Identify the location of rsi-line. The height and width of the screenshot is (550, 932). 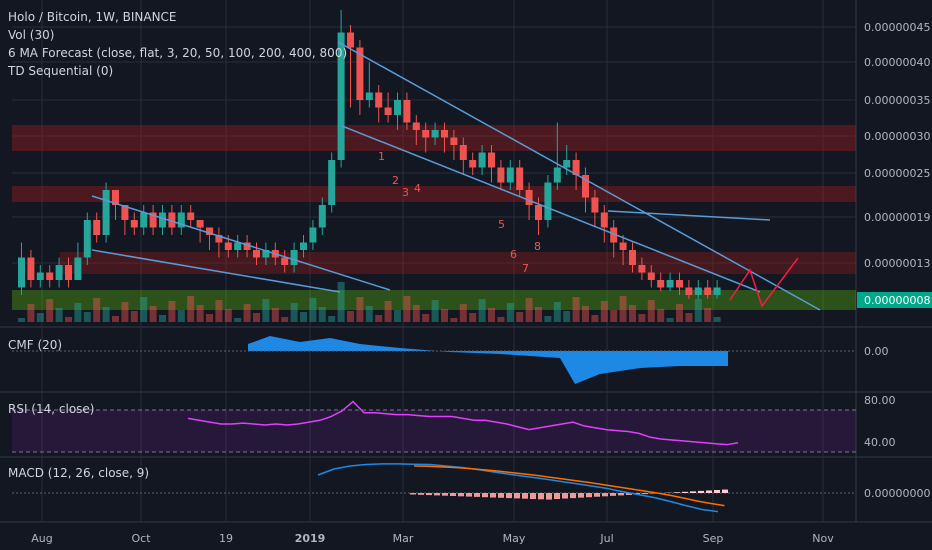
(463, 423).